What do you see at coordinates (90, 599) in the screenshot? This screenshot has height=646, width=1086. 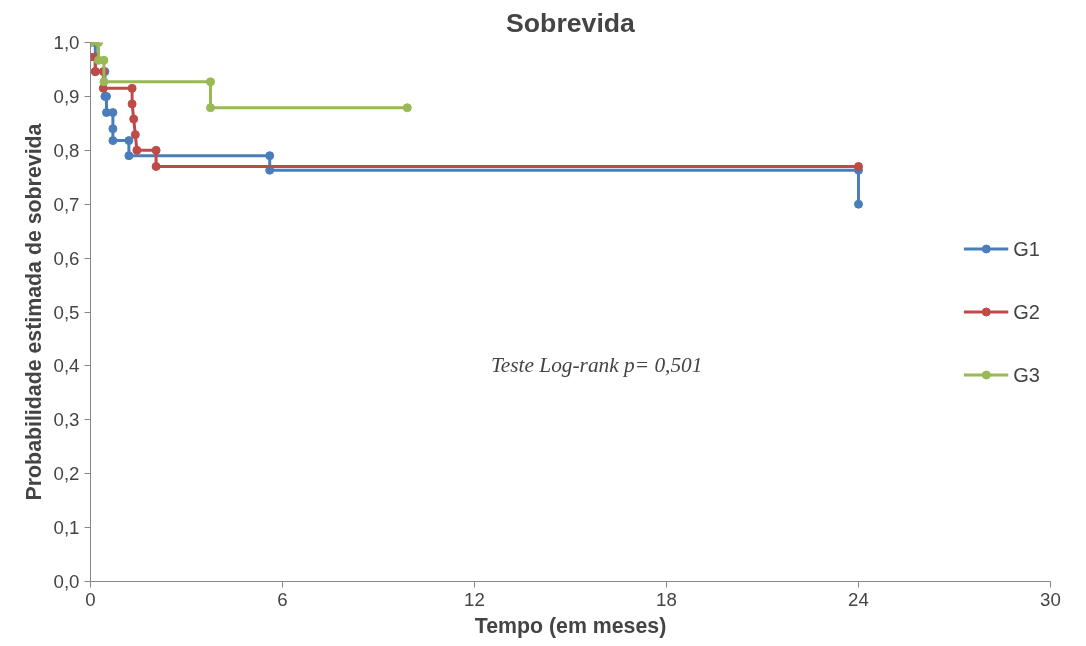 I see `x-tick-label: 0` at bounding box center [90, 599].